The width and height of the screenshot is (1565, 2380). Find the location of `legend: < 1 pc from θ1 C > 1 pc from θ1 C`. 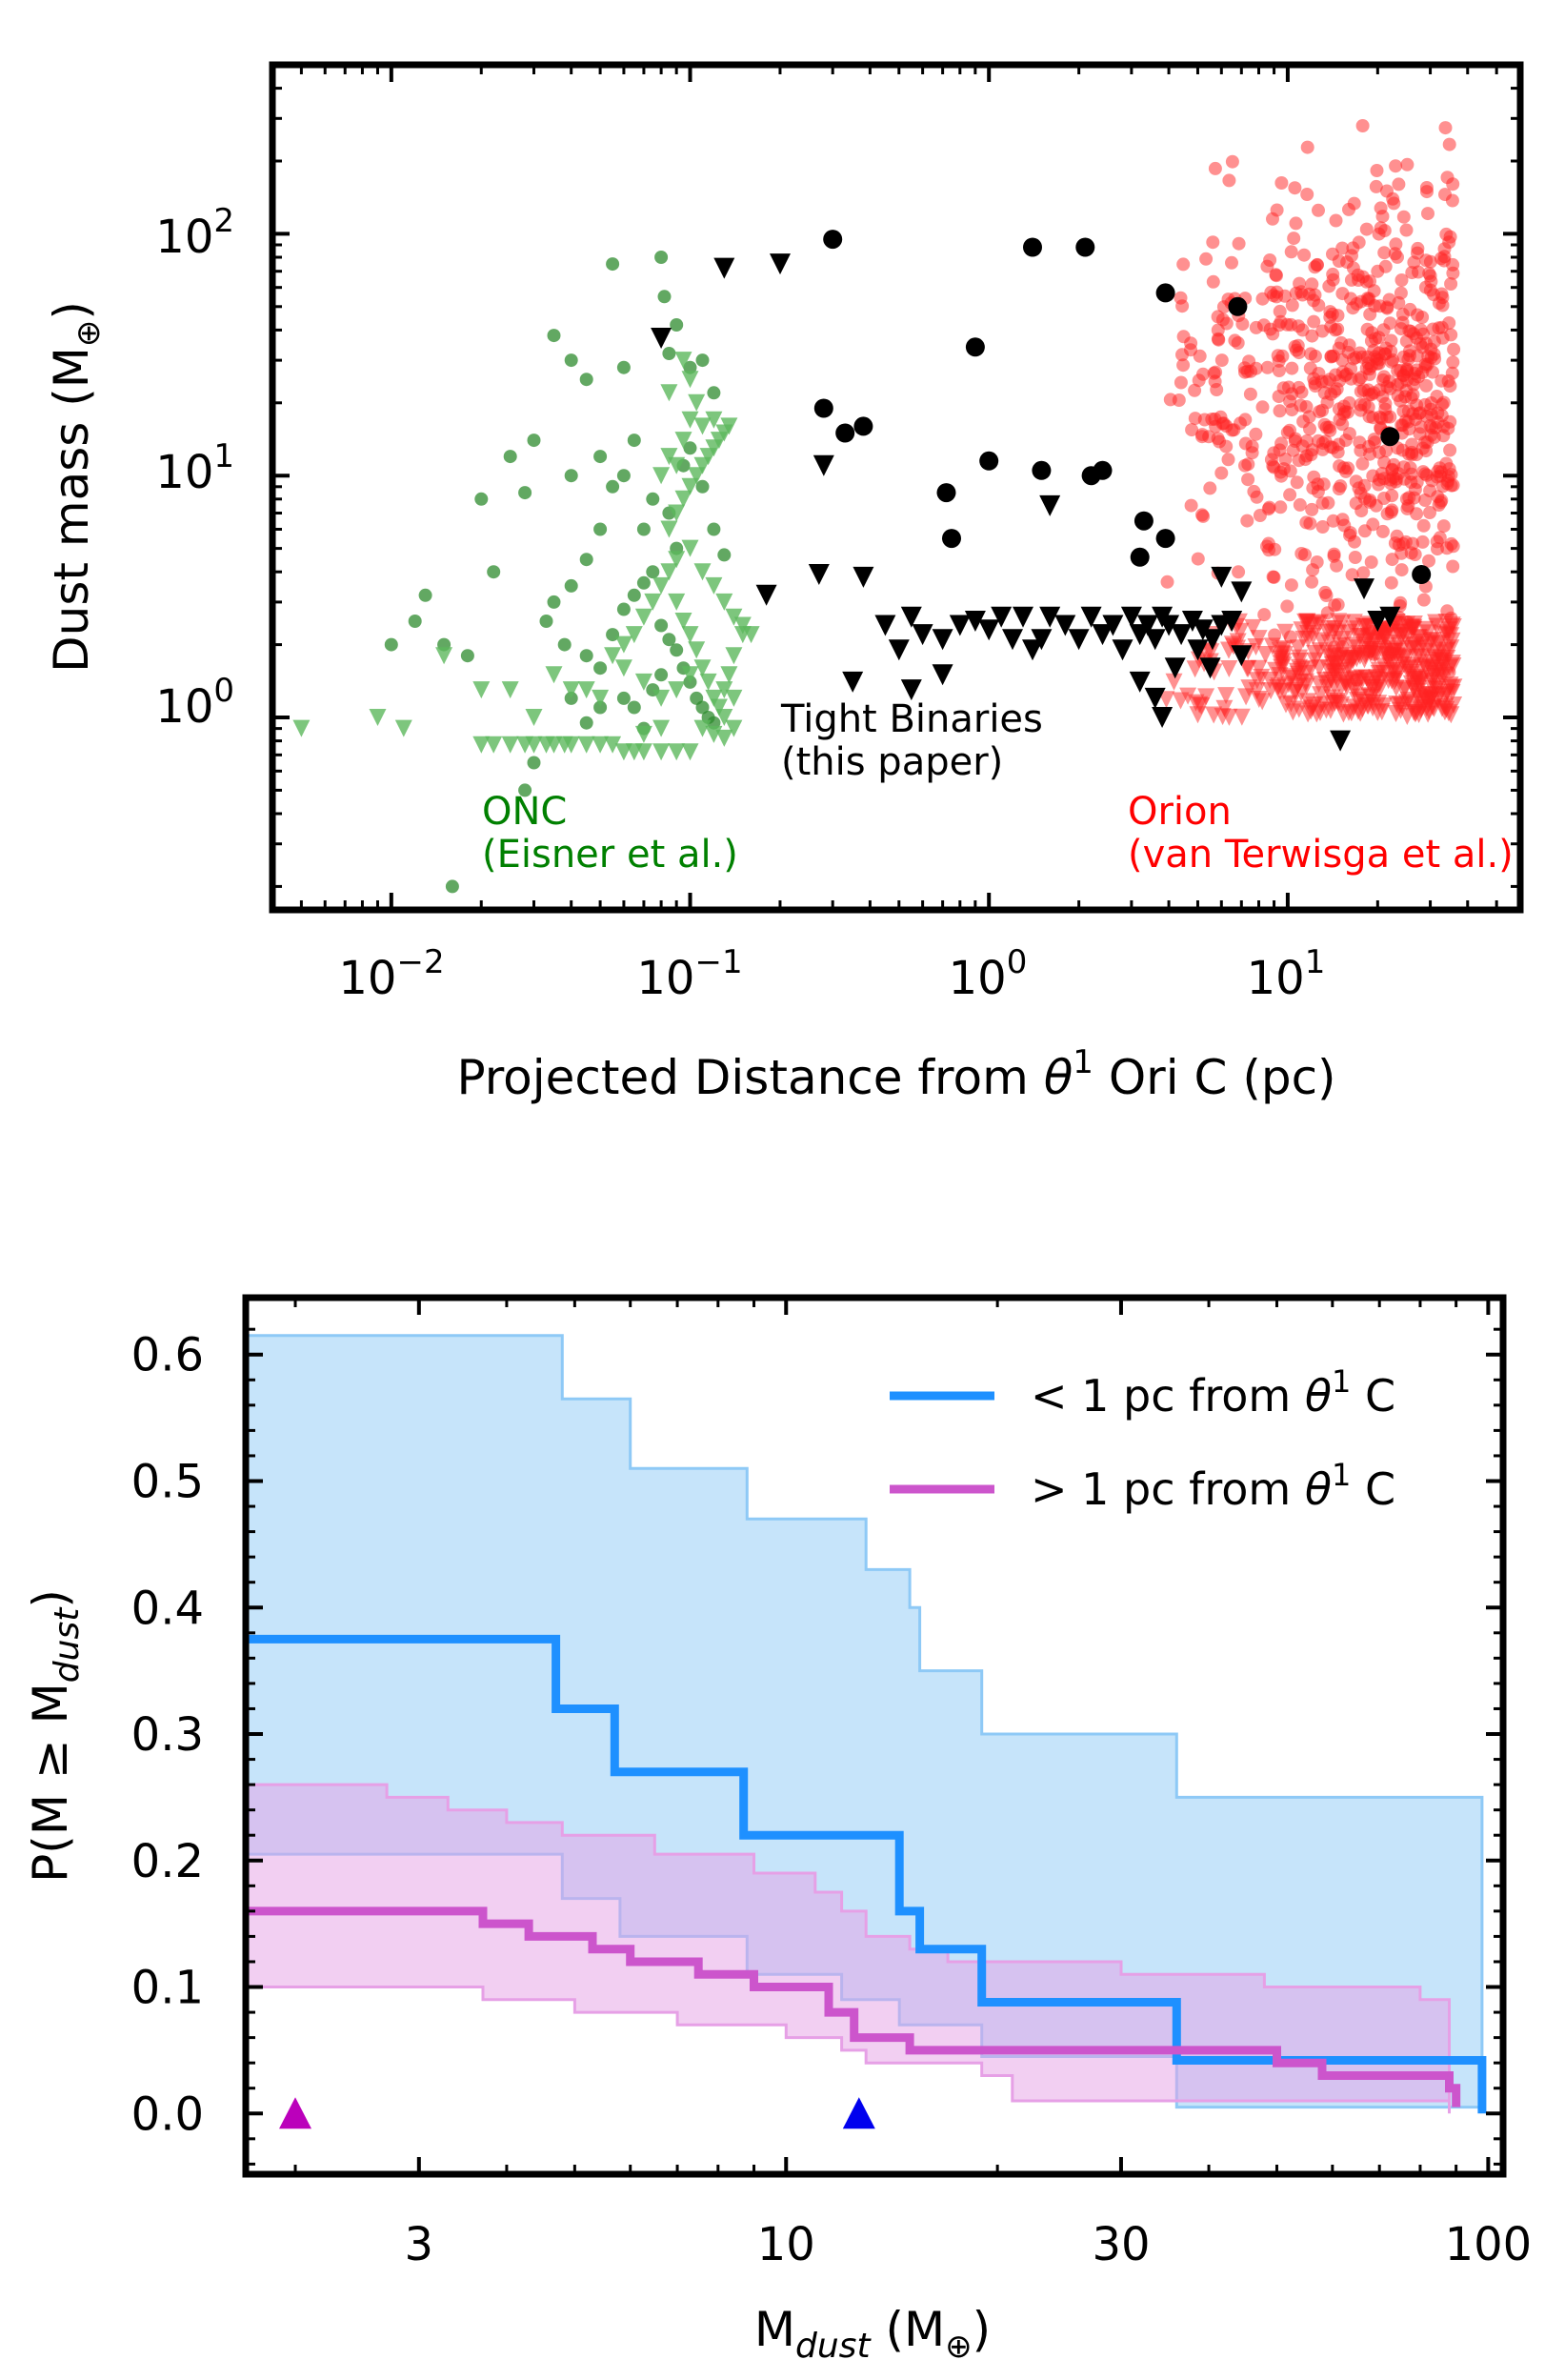

legend: < 1 pc from θ1 C > 1 pc from θ1 C is located at coordinates (1142, 1439).